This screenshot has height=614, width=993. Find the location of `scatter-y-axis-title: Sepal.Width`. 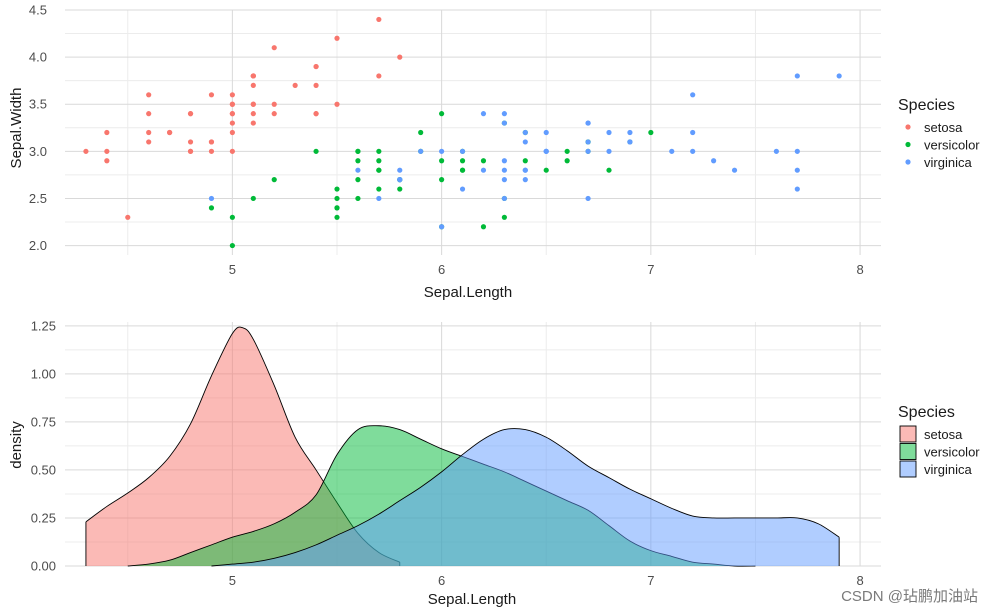

scatter-y-axis-title: Sepal.Width is located at coordinates (16, 128).